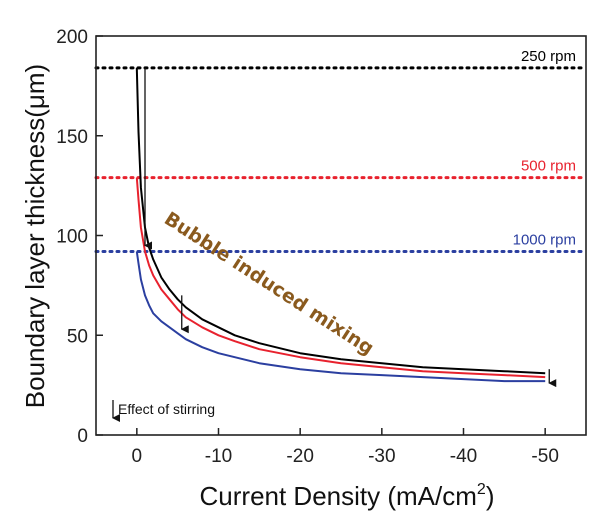 The image size is (601, 519). I want to click on x-tick-label: -40, so click(463, 456).